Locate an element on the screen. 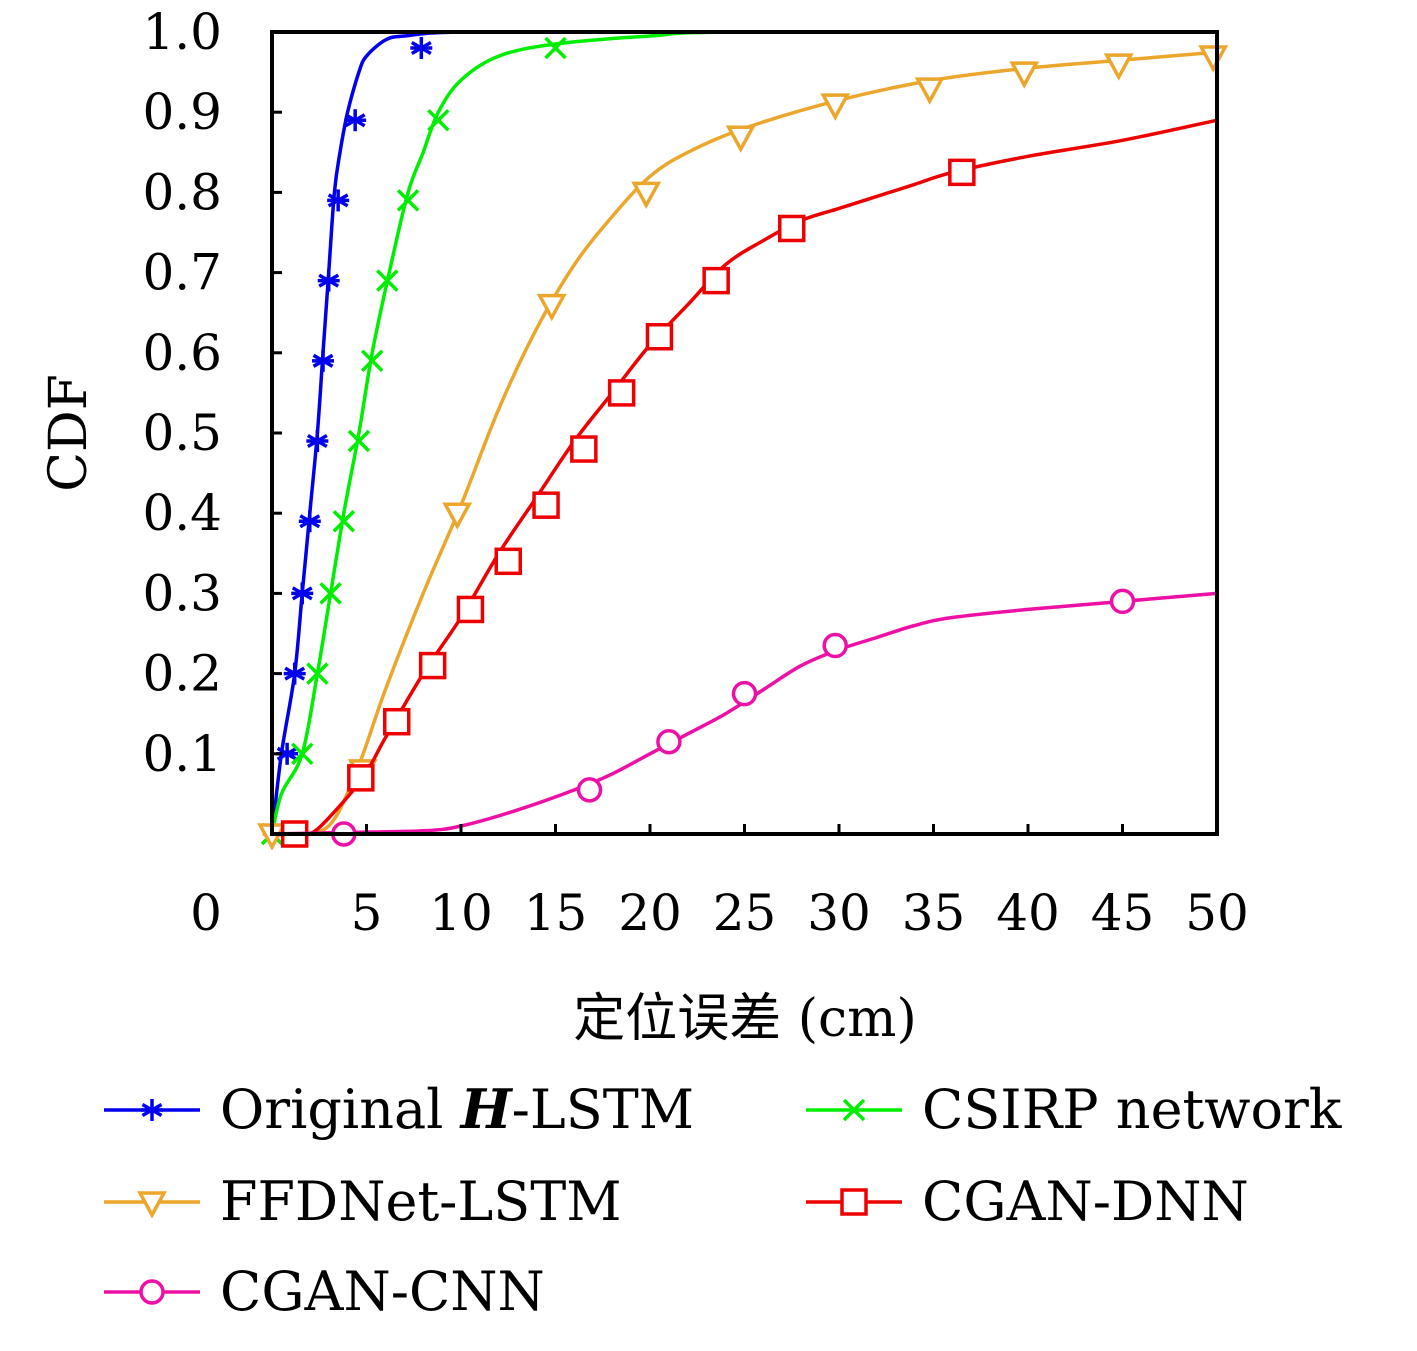 The height and width of the screenshot is (1351, 1417). x-tick-label: 40 is located at coordinates (1028, 913).